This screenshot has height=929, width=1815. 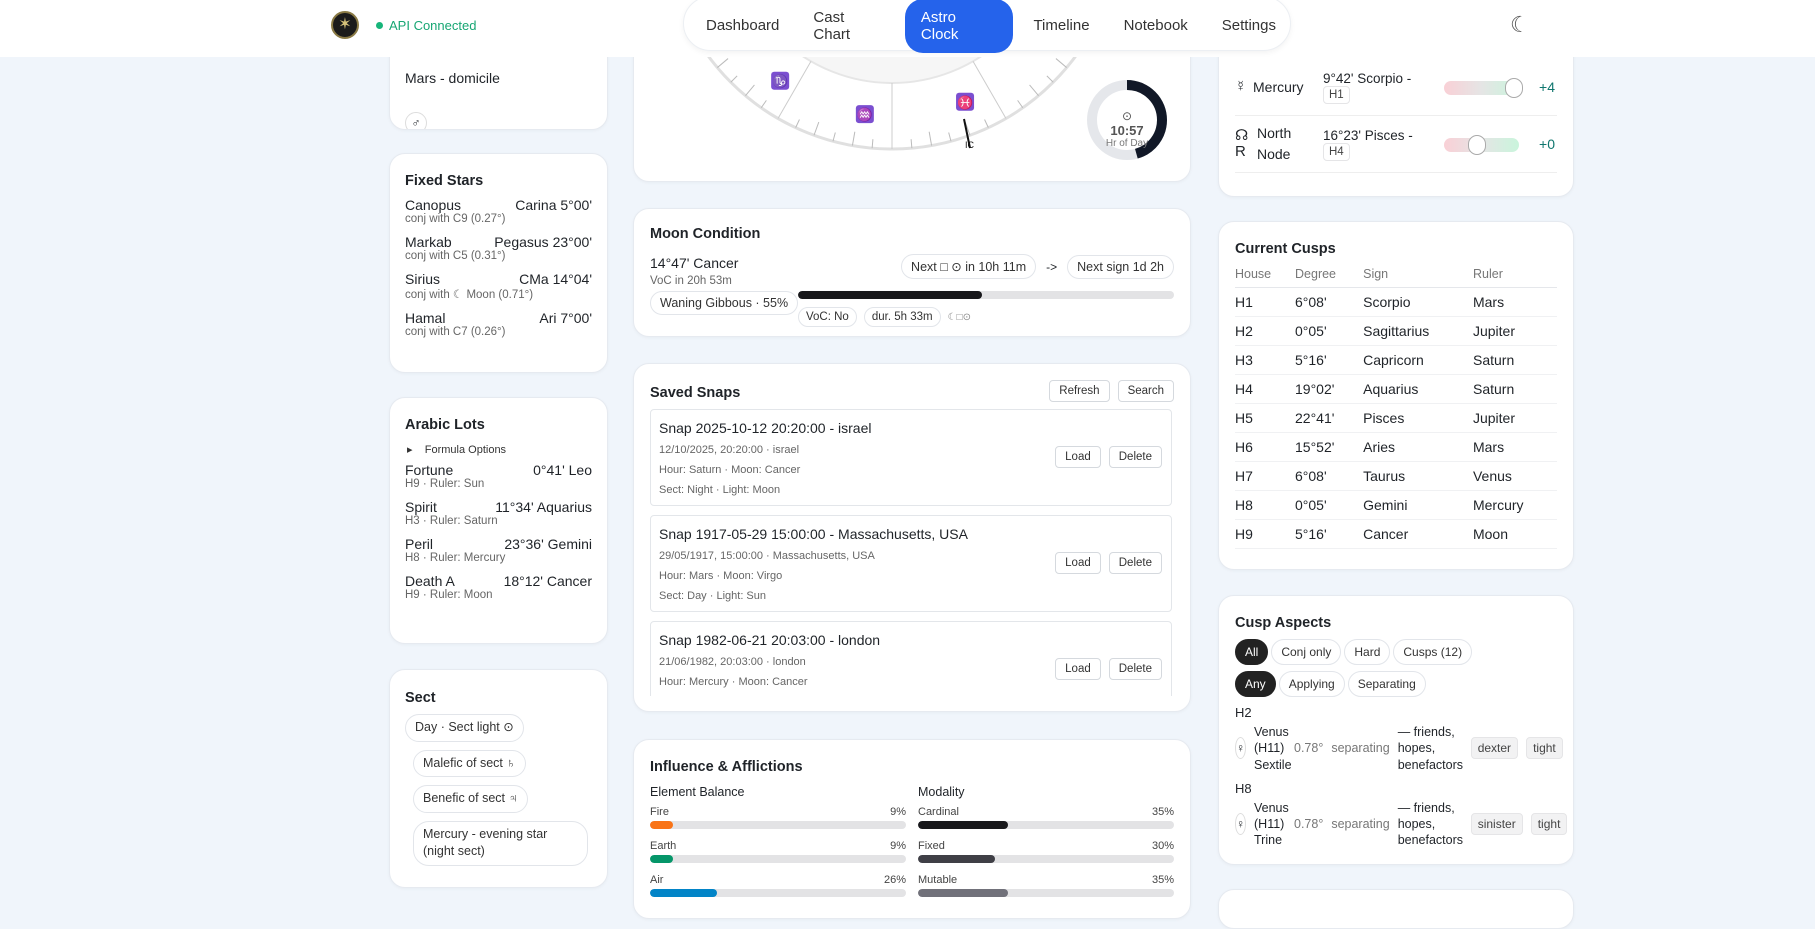 I want to click on planet-row: ☊ R North Node 16°23' Pisces - H4 +0, so click(x=1396, y=144).